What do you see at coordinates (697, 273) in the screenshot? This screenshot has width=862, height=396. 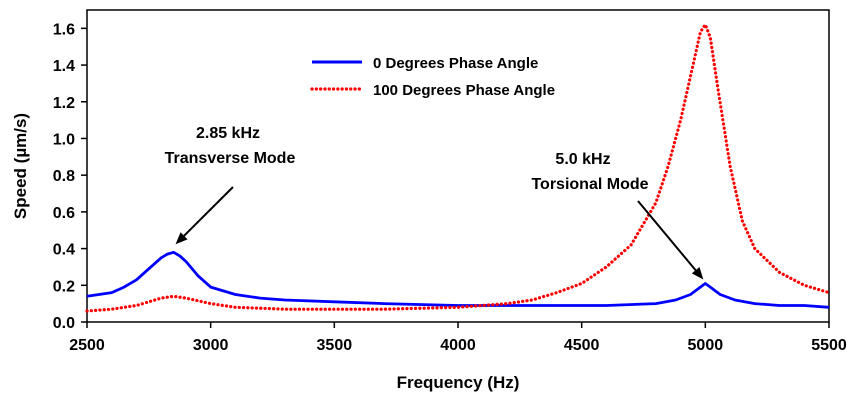 I see `annotation-torsional-arrowhead` at bounding box center [697, 273].